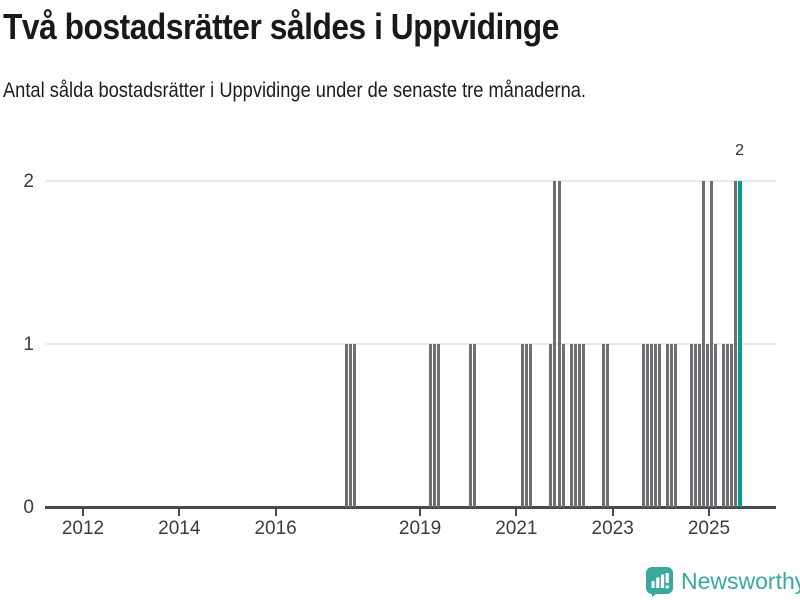 This screenshot has width=800, height=600. What do you see at coordinates (708, 512) in the screenshot?
I see `x-axis-tick-2025` at bounding box center [708, 512].